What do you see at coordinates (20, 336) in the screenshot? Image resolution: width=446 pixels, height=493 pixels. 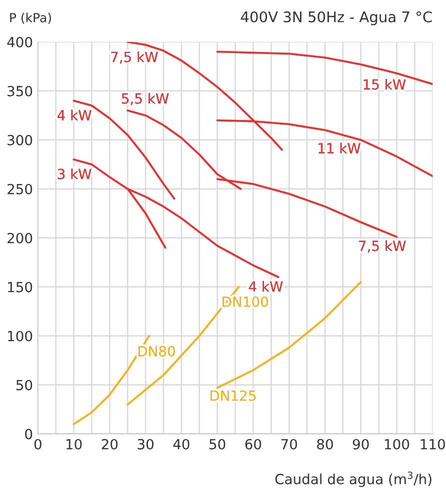 I see `y-tick-label: 100` at bounding box center [20, 336].